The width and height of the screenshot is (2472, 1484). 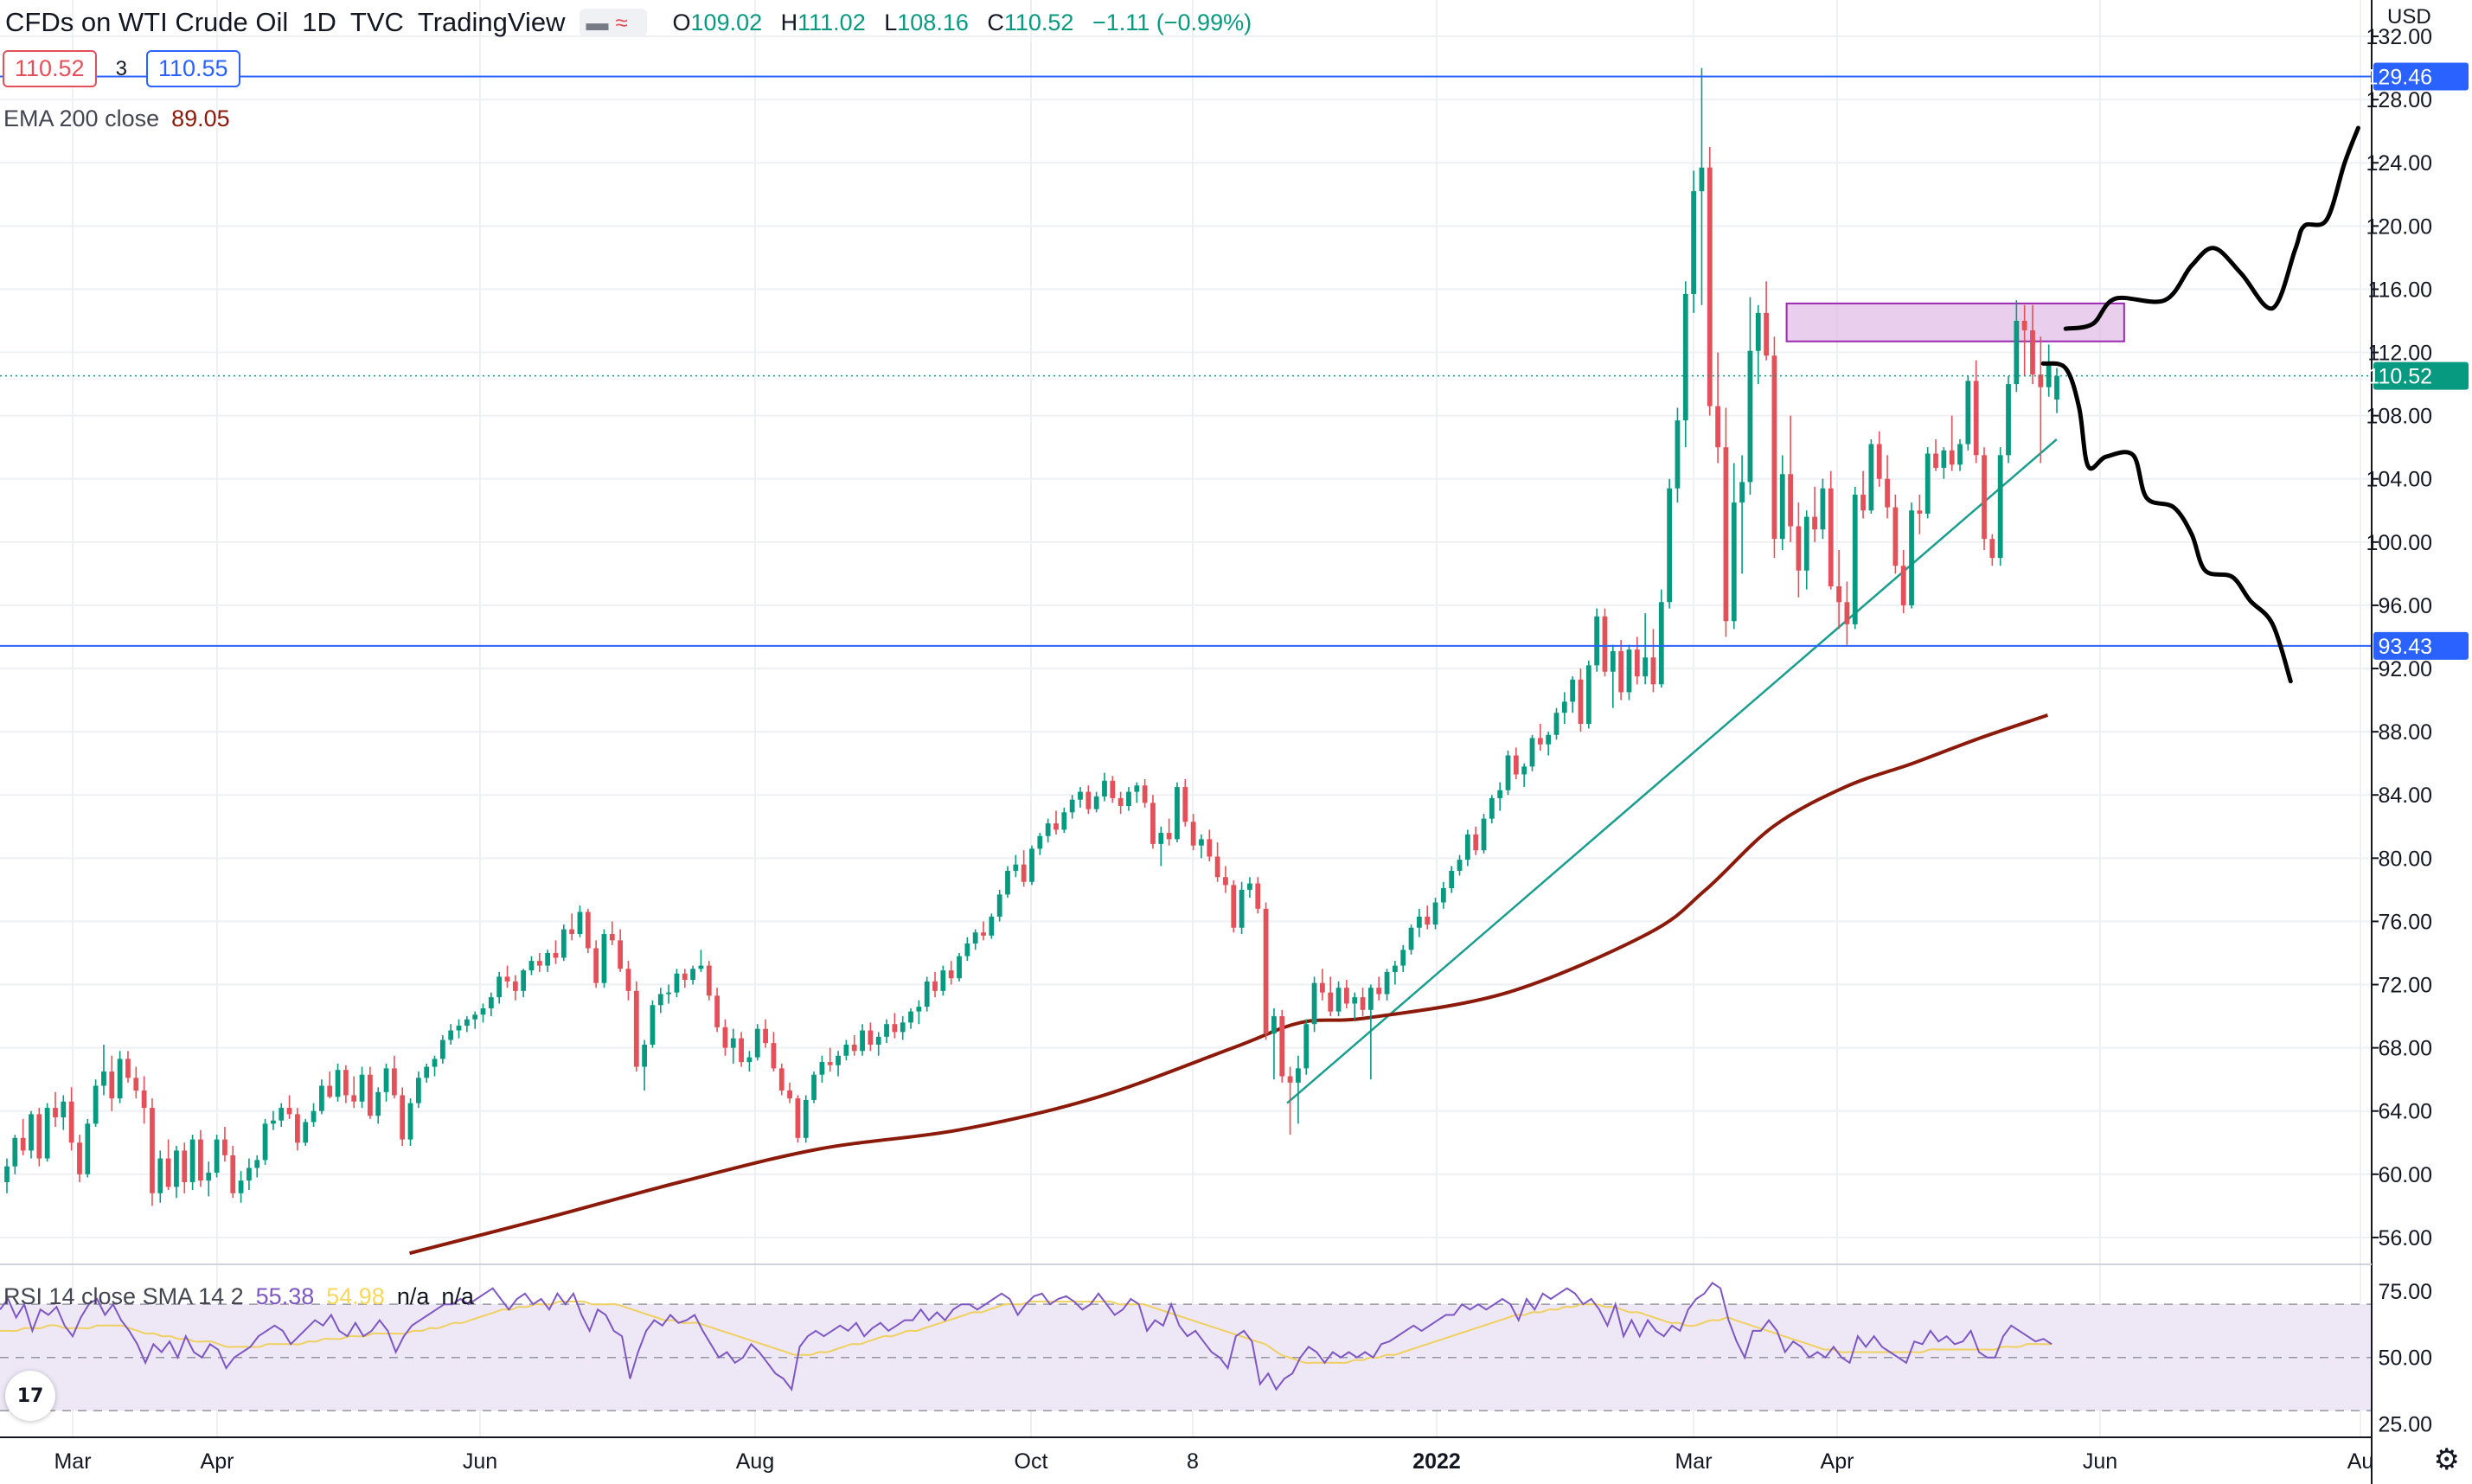 I want to click on close-value: 110.52, so click(x=1038, y=22).